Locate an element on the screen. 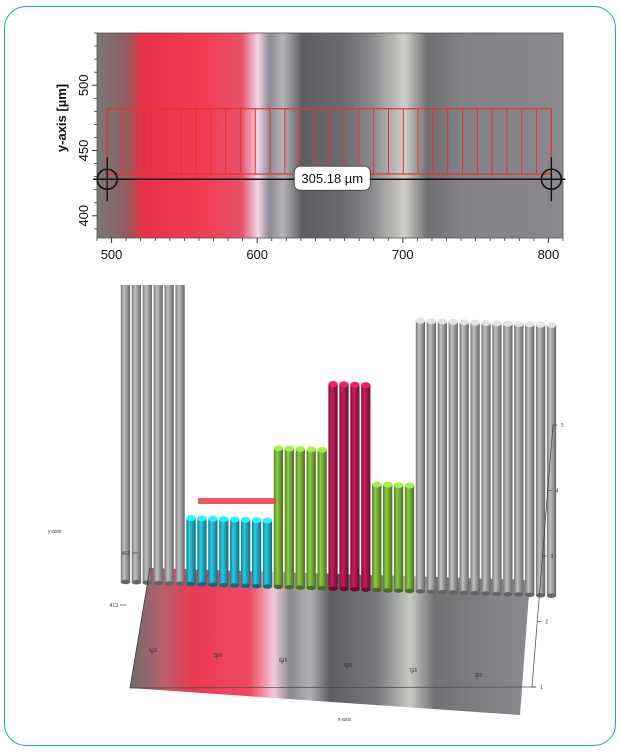 Image resolution: width=622 pixels, height=752 pixels. floor-image is located at coordinates (330, 641).